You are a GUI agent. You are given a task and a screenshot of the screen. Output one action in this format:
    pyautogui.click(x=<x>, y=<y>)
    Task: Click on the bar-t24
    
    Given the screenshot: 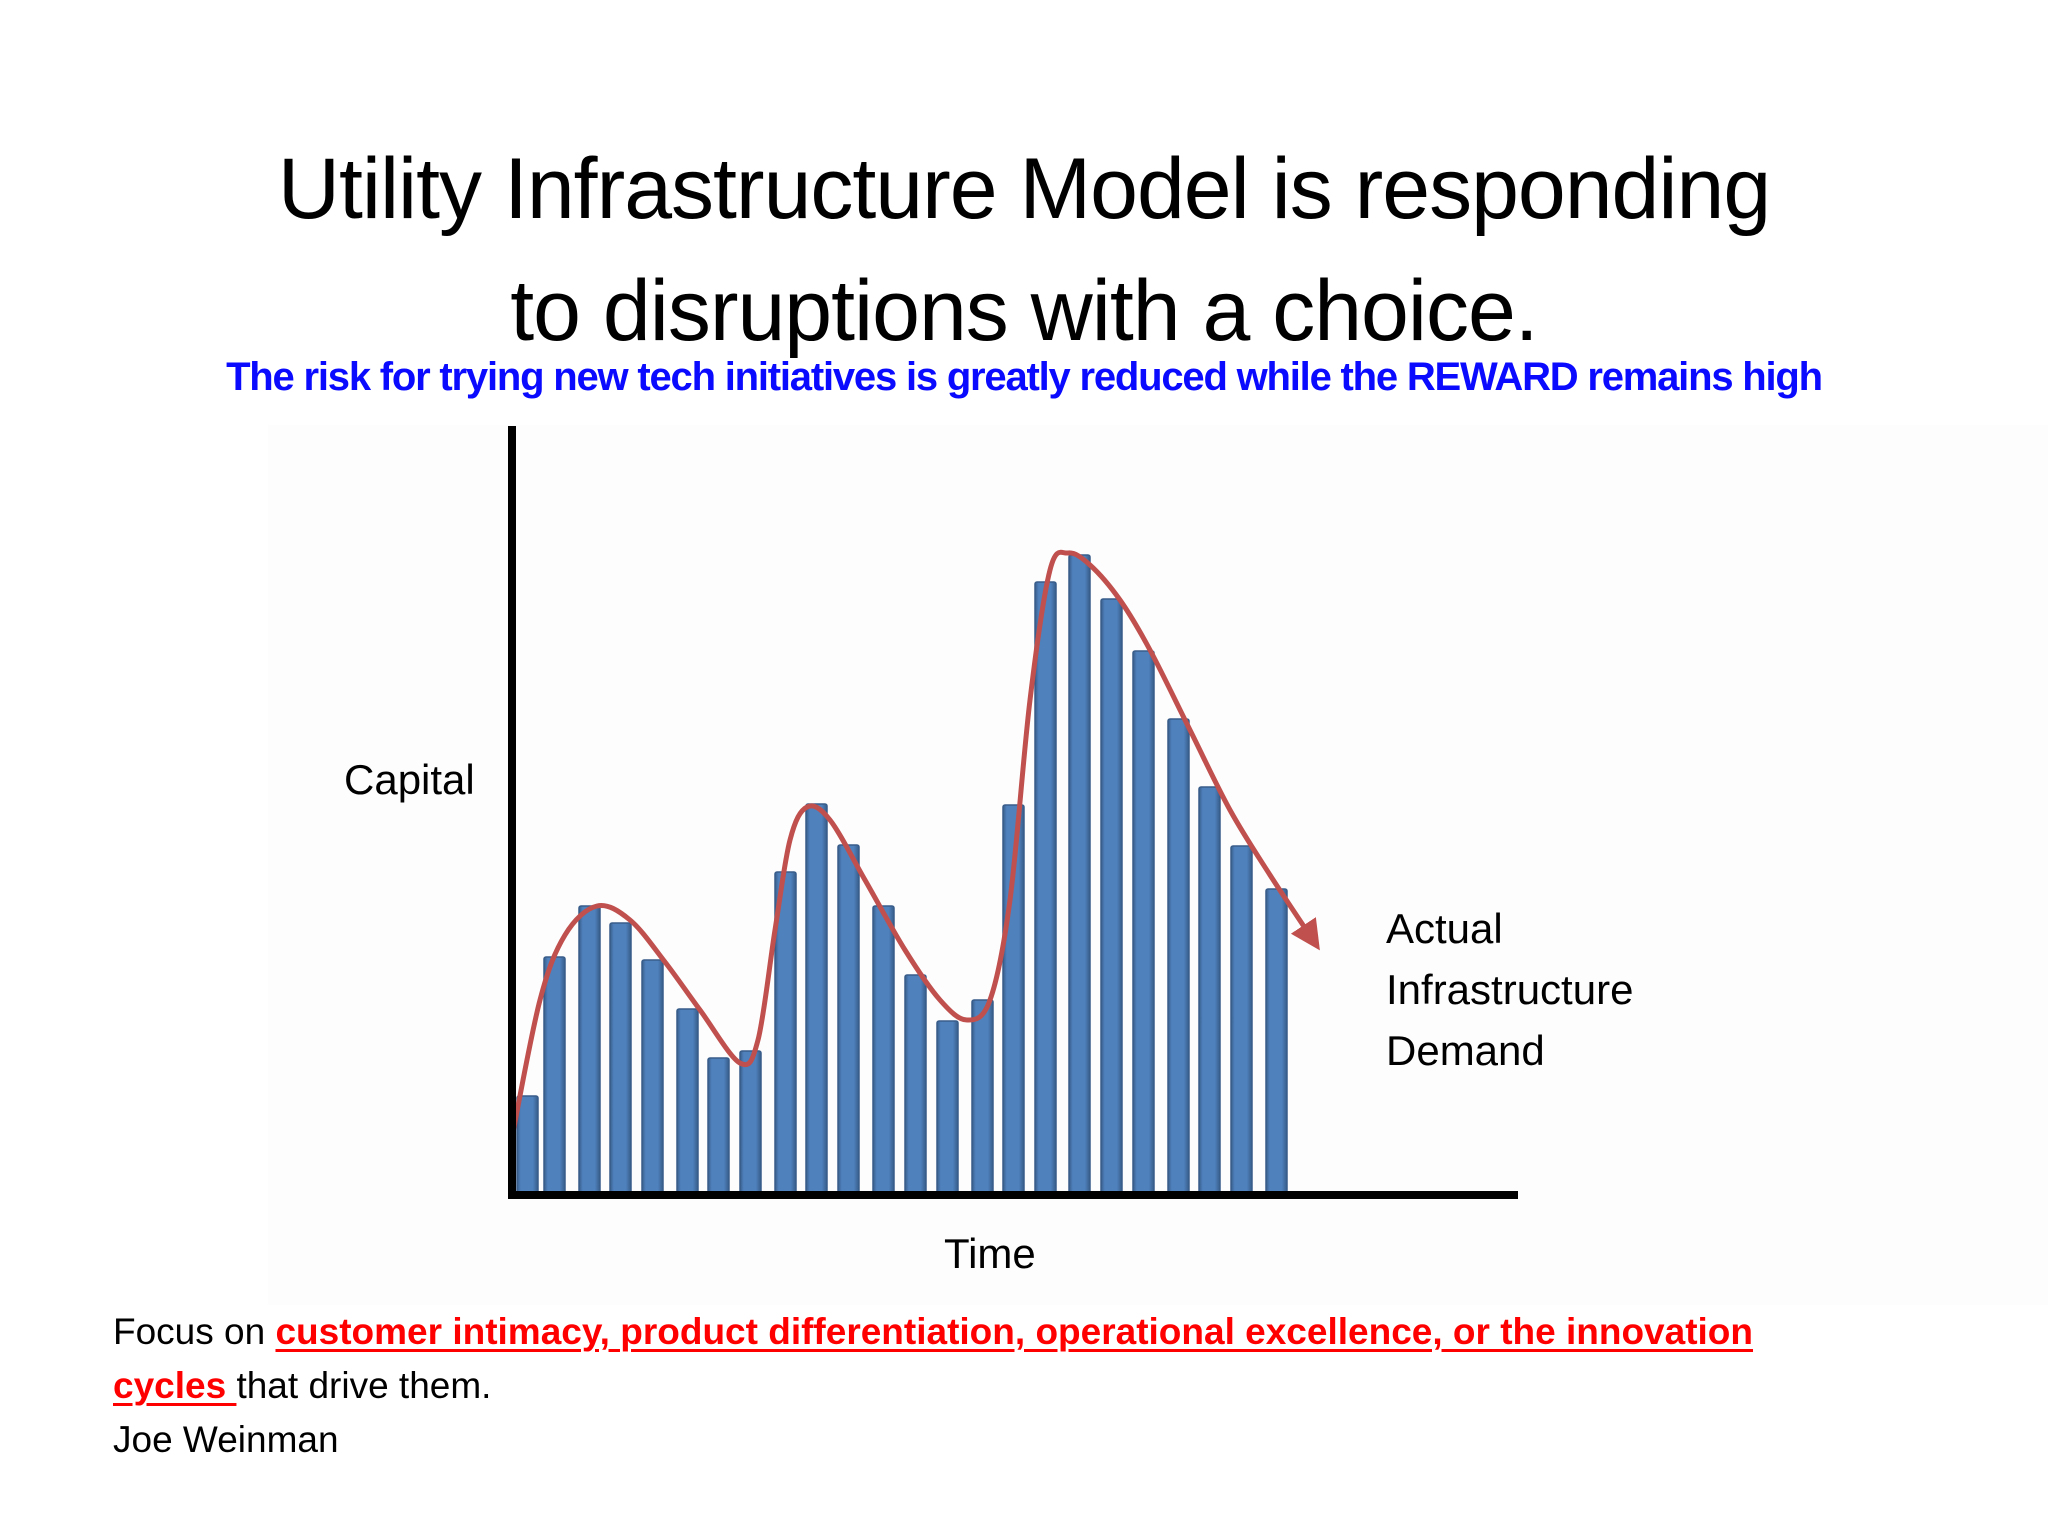 What is the action you would take?
    pyautogui.click(x=1276, y=1042)
    